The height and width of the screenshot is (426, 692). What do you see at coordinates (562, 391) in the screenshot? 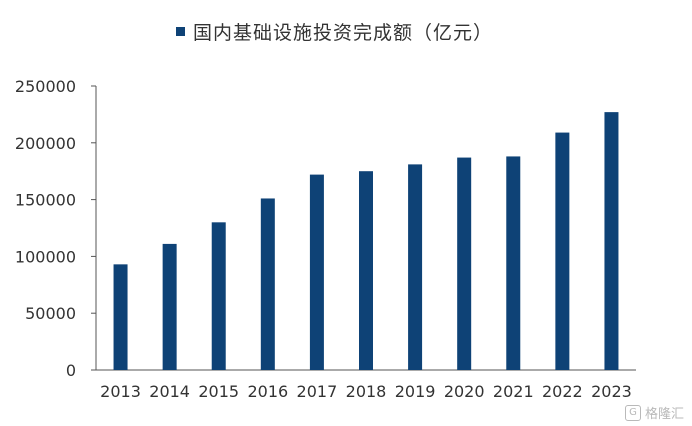
I see `x-tick-label: 2022` at bounding box center [562, 391].